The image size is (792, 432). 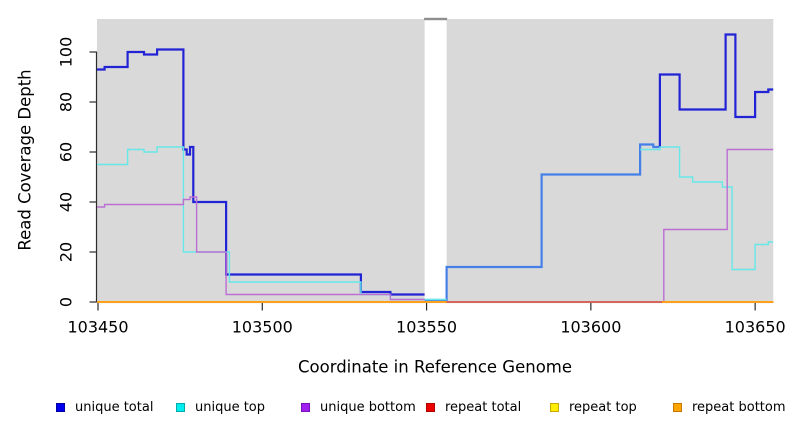 What do you see at coordinates (677, 407) in the screenshot?
I see `legend-swatch-repeat-bottom` at bounding box center [677, 407].